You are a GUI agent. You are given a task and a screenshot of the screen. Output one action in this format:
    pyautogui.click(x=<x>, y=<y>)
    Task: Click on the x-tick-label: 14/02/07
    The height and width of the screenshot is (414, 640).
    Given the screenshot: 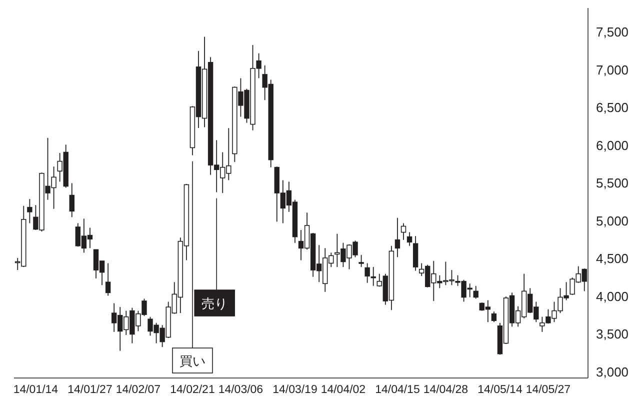 What is the action you would take?
    pyautogui.click(x=138, y=390)
    